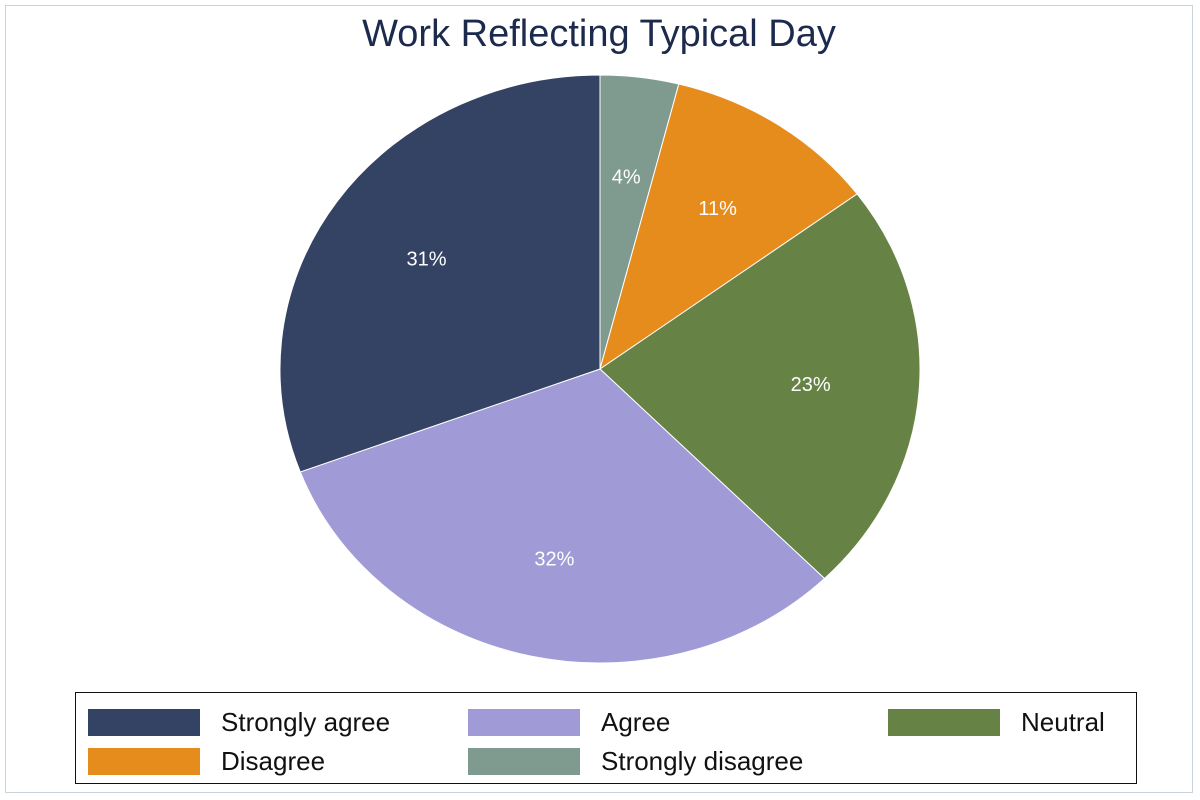 The image size is (1200, 800). I want to click on legend-swatch-disagree, so click(144, 761).